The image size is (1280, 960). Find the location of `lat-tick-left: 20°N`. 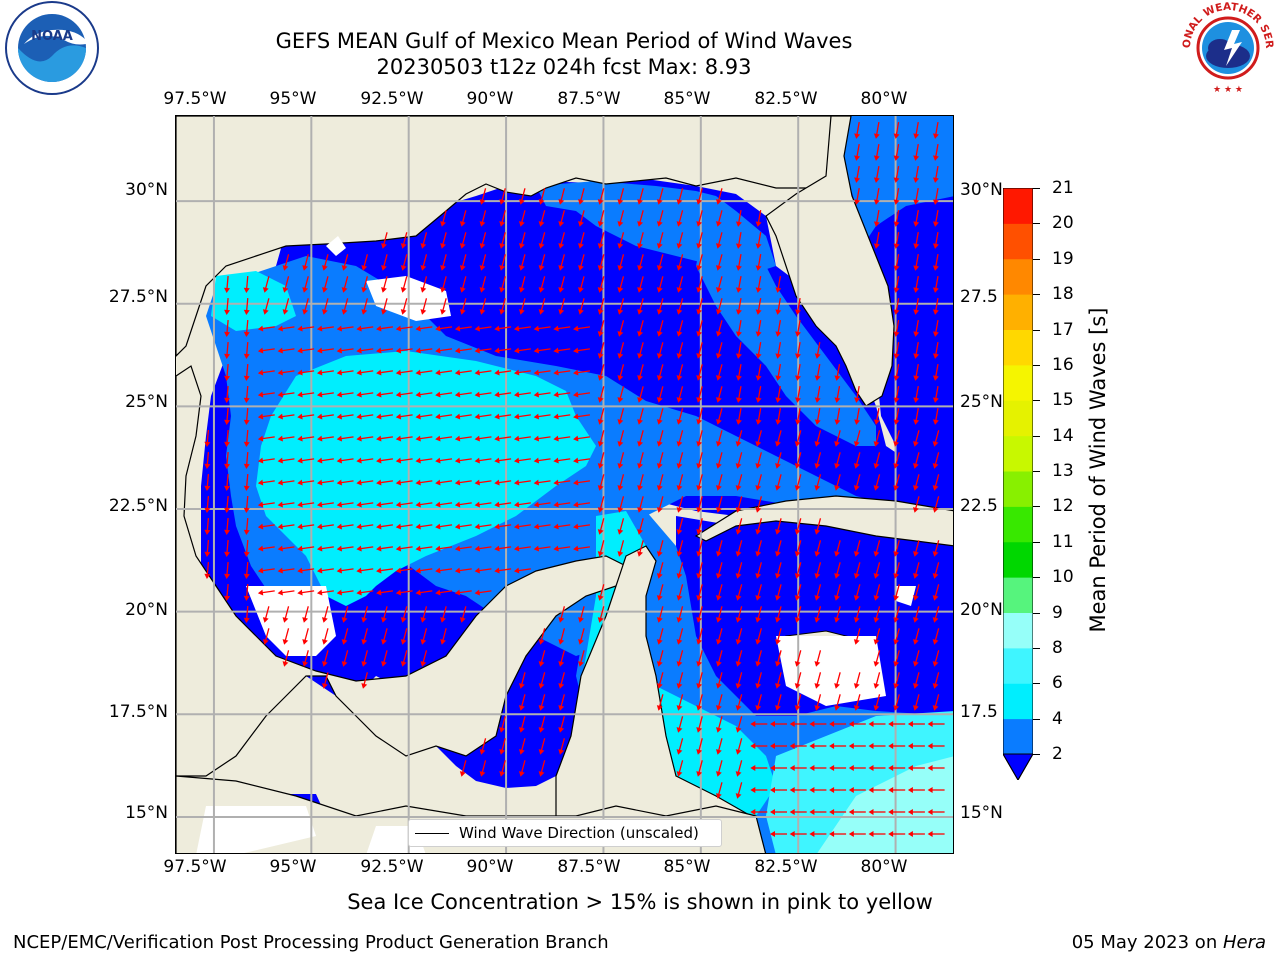

lat-tick-left: 20°N is located at coordinates (146, 610).